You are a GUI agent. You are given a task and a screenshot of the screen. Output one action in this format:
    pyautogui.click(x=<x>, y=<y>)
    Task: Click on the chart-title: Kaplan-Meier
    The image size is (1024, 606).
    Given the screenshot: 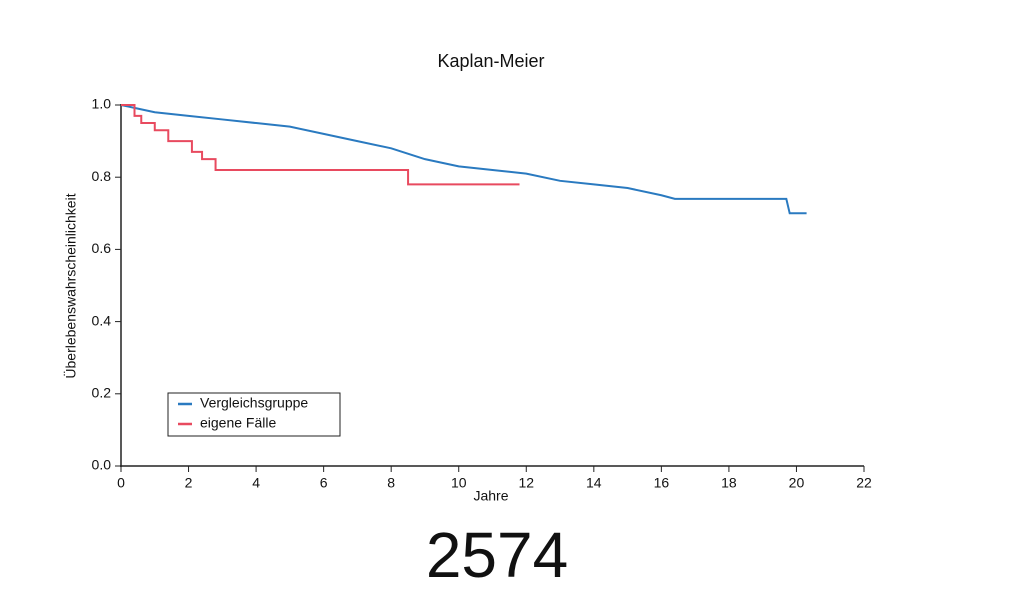 What is the action you would take?
    pyautogui.click(x=490, y=61)
    